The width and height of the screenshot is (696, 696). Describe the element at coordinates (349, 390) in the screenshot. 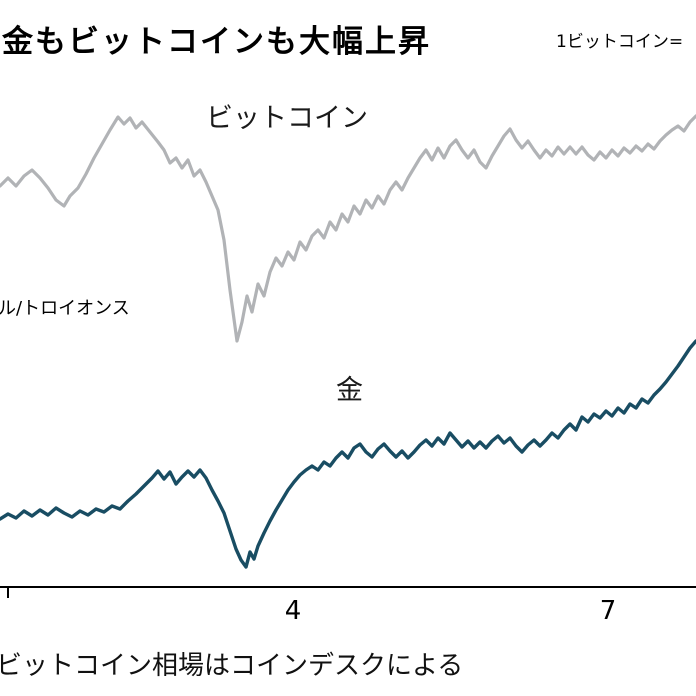

I see `gold-series-label: 金` at that location.